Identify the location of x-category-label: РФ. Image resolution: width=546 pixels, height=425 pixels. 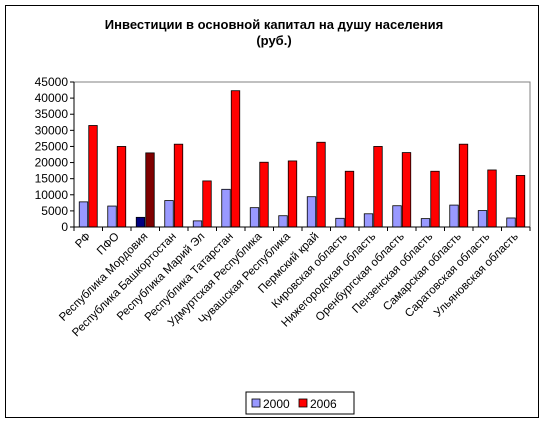
(83, 240).